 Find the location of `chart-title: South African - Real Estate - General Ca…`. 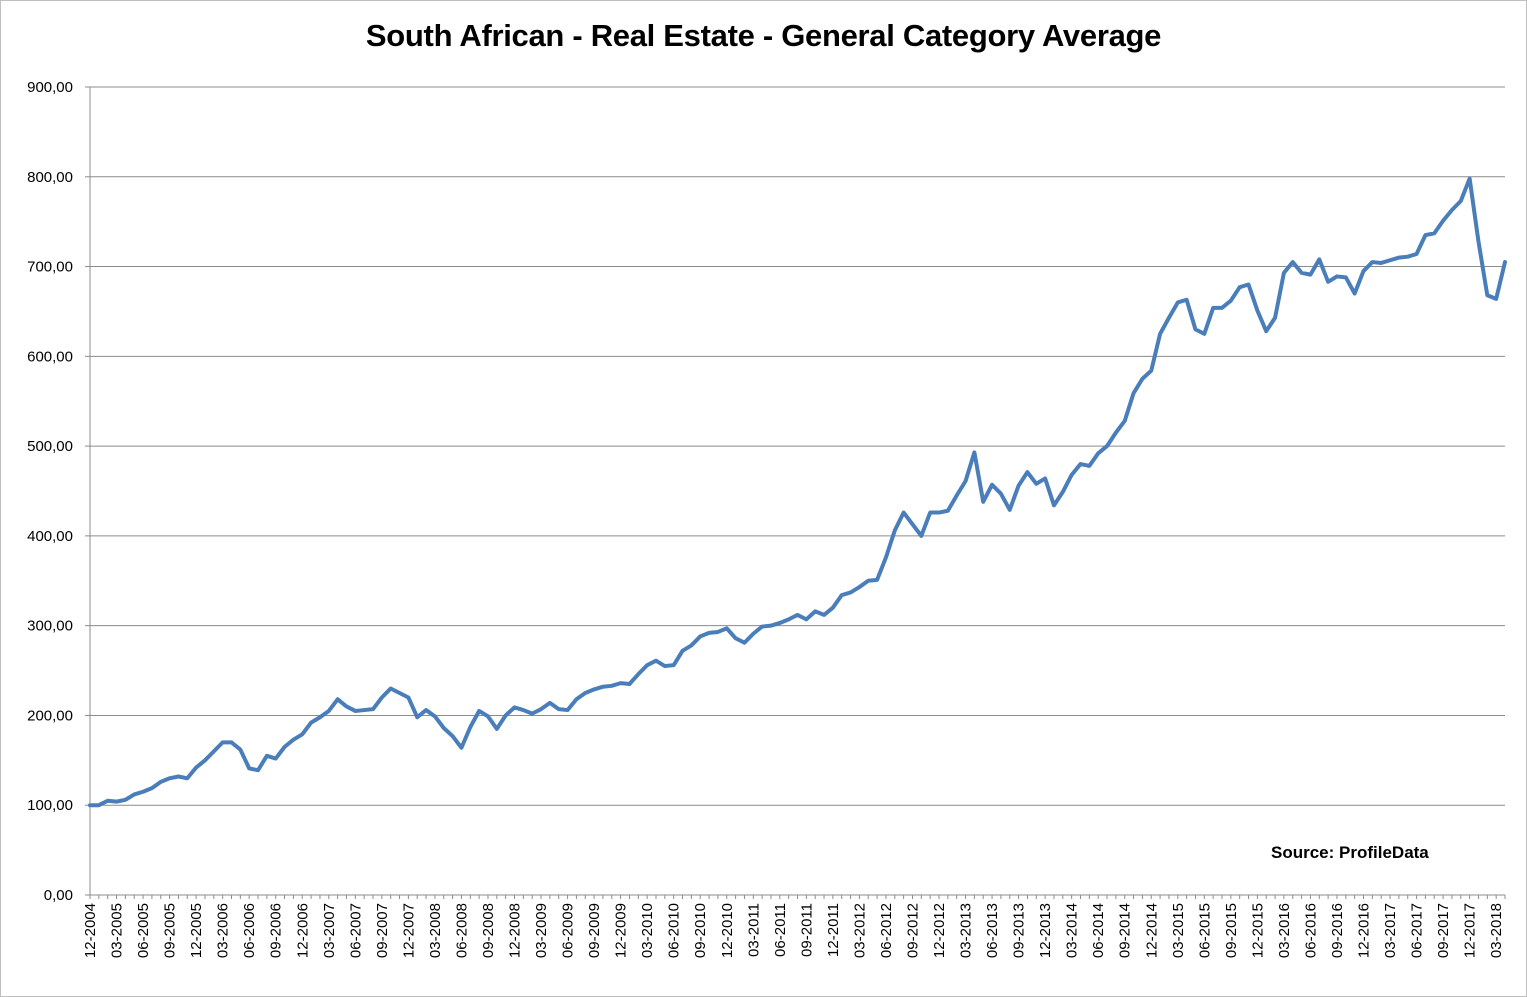

chart-title: South African - Real Estate - General Ca… is located at coordinates (763, 35).